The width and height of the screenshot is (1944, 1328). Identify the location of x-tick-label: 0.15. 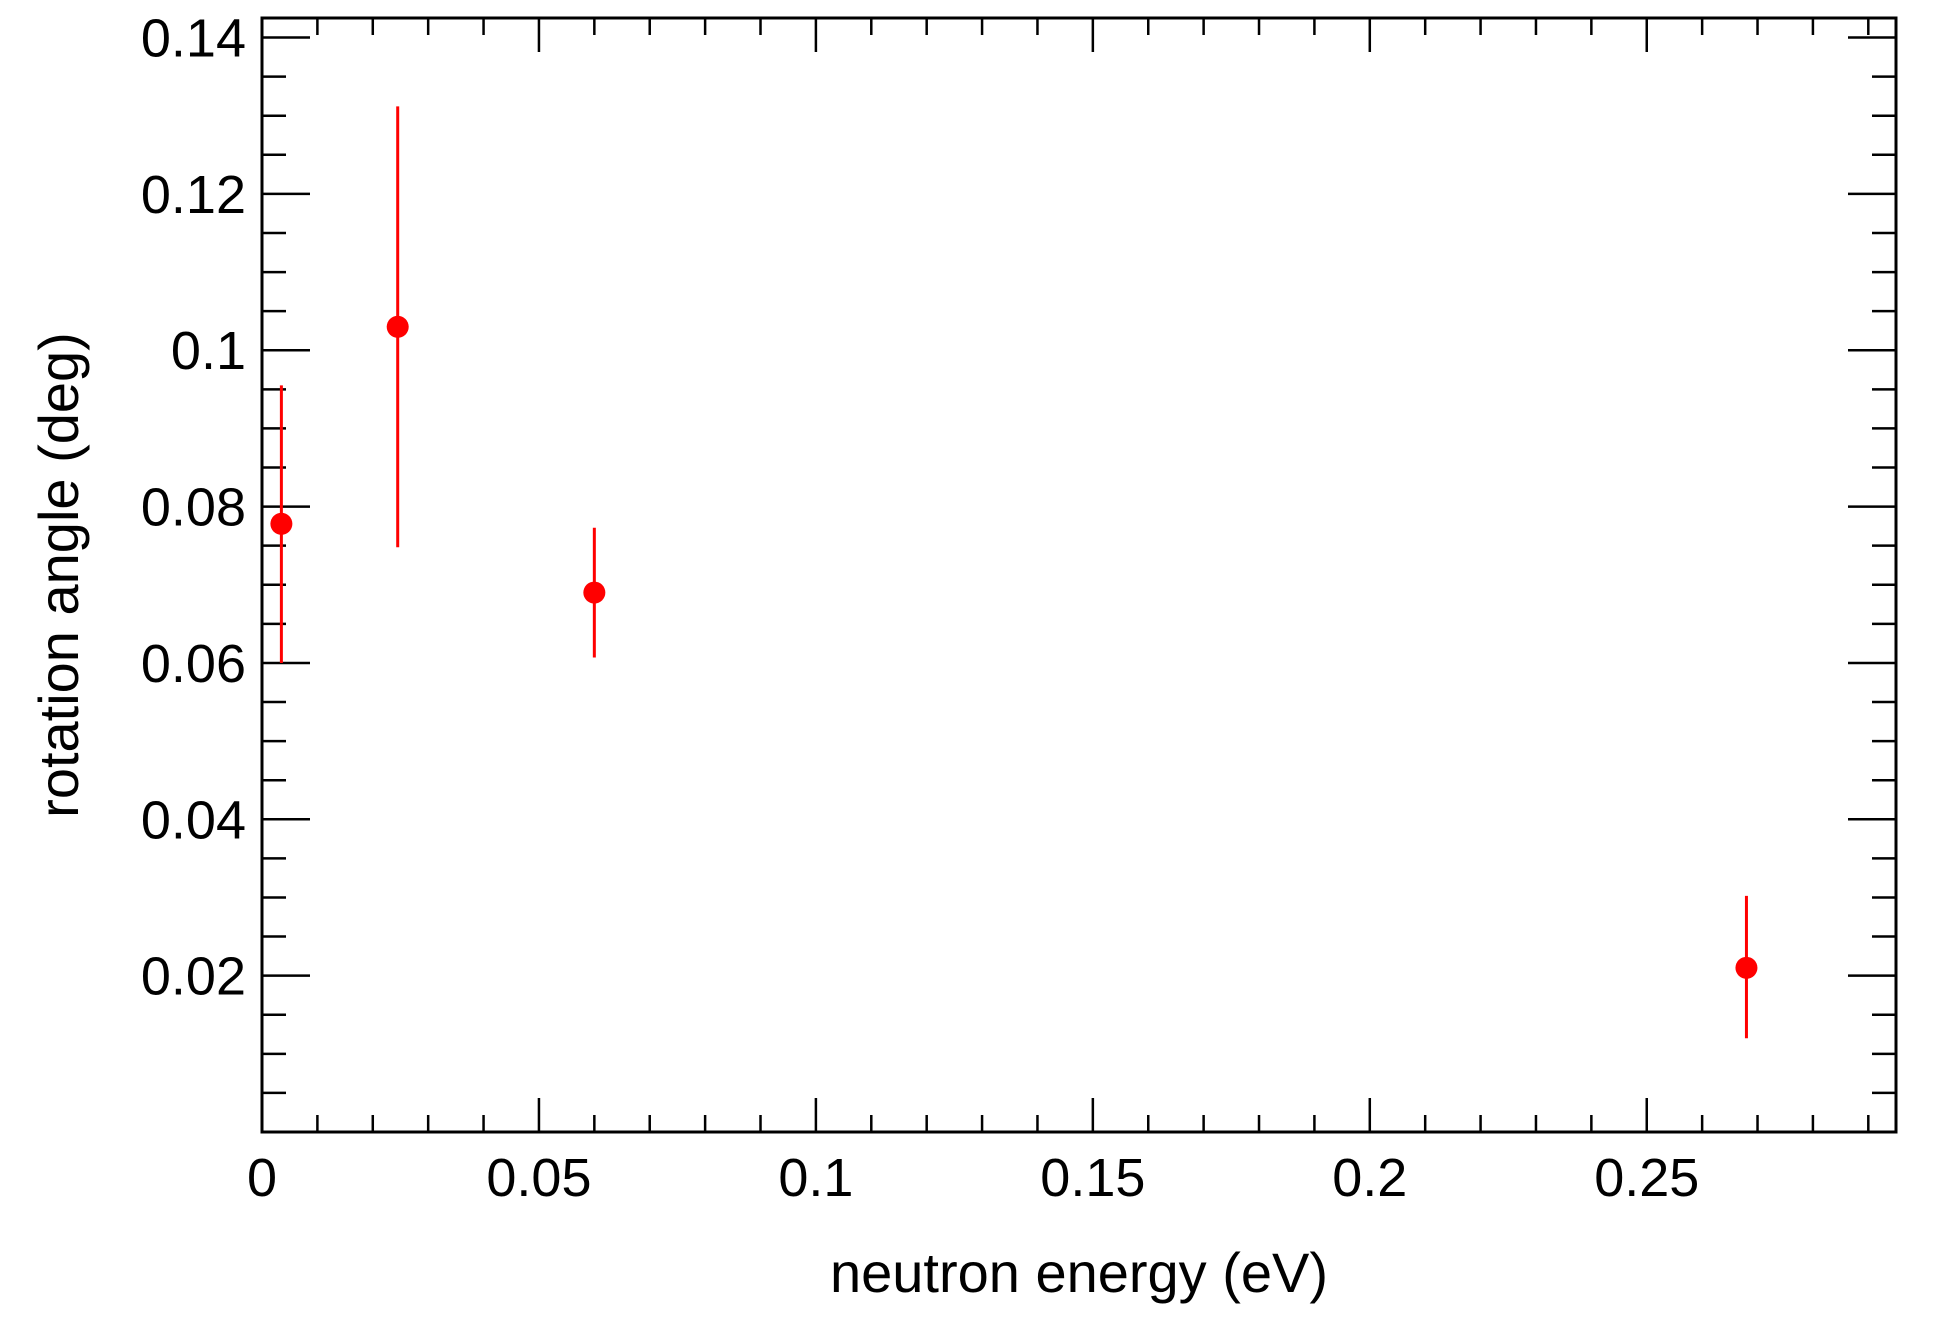
(1092, 1178).